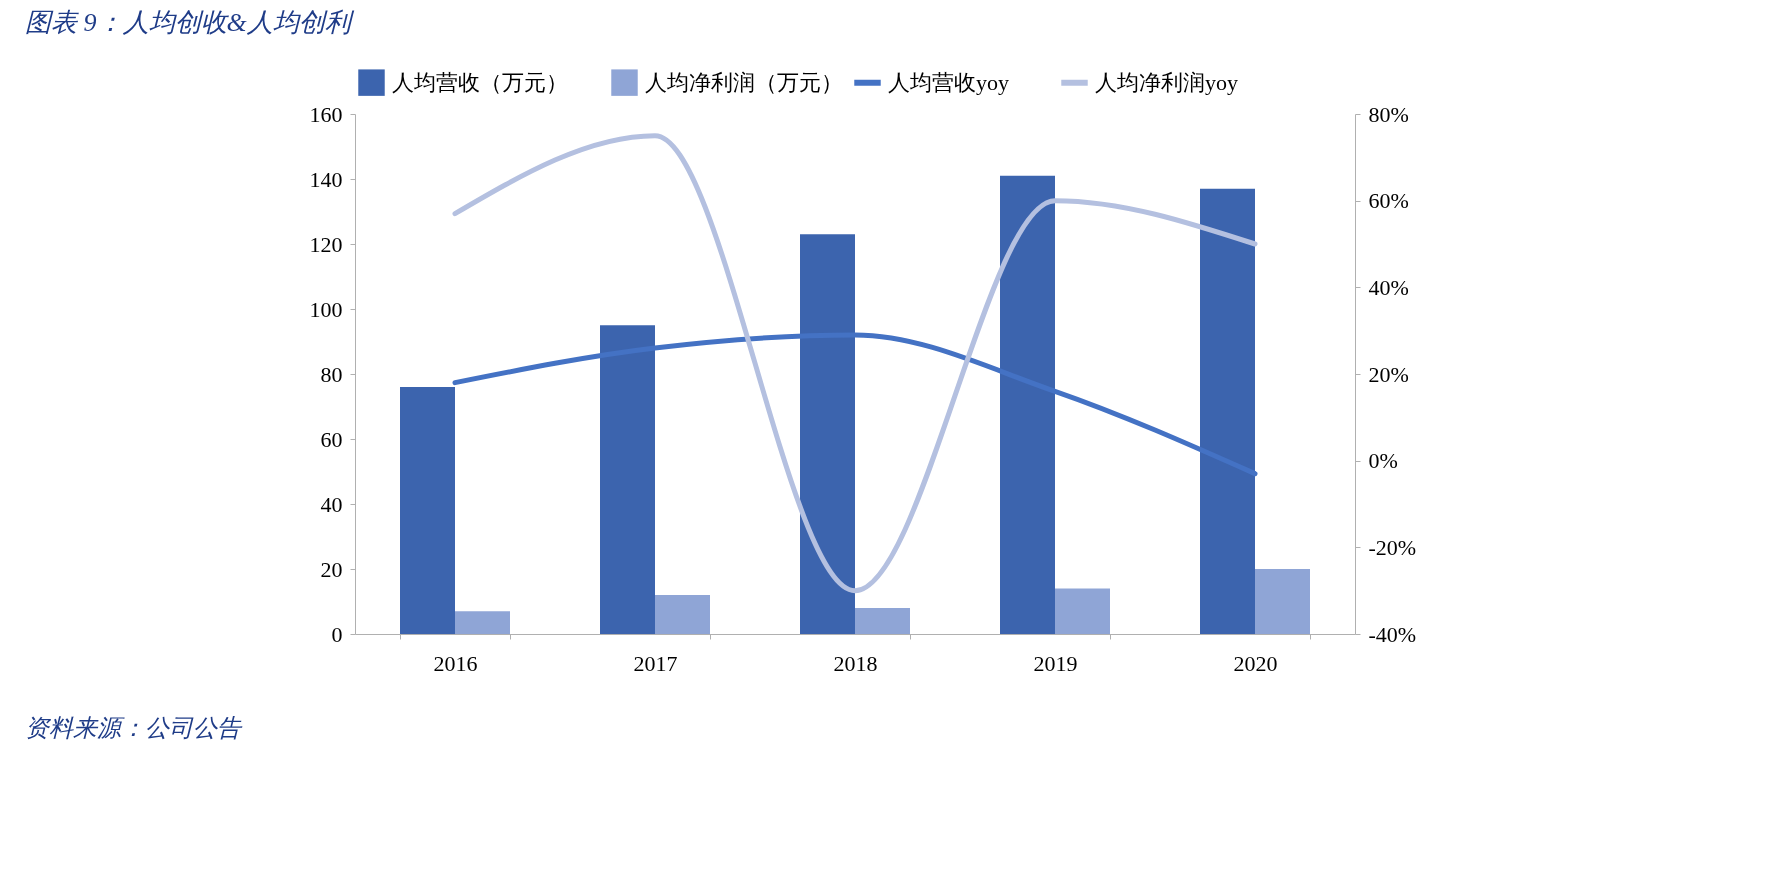 This screenshot has height=895, width=1784. Describe the element at coordinates (326, 244) in the screenshot. I see `y-tick-label: 120` at that location.